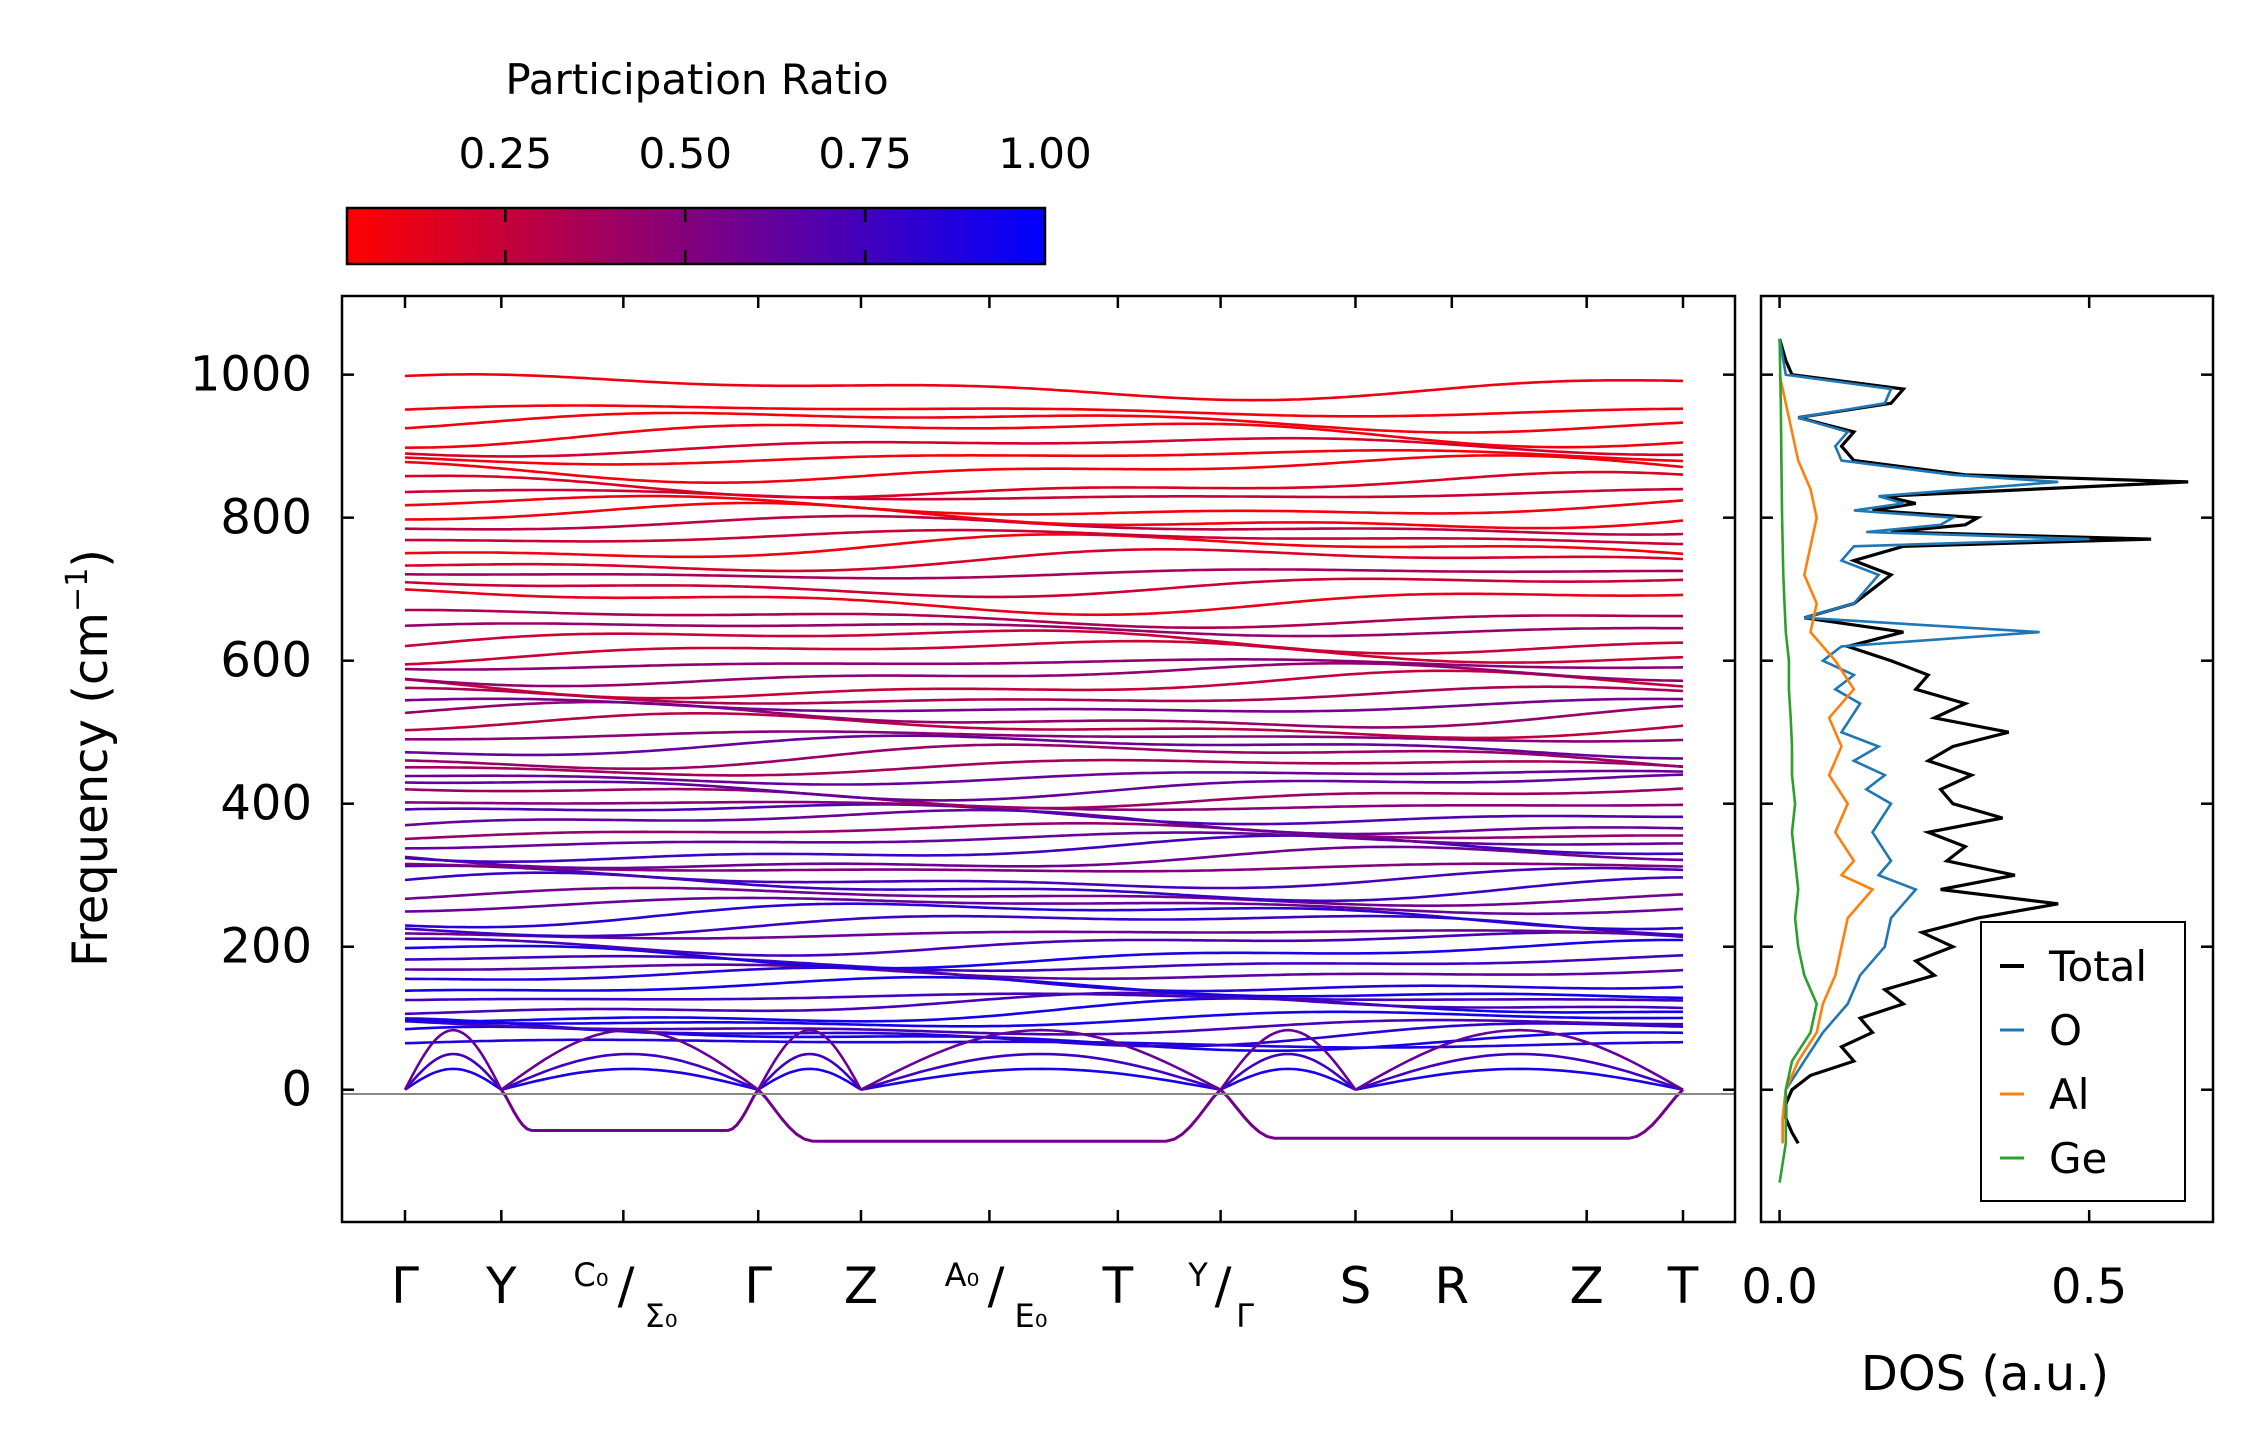 Image resolution: width=2259 pixels, height=1455 pixels. What do you see at coordinates (1983, 741) in the screenshot?
I see `dos-series-total` at bounding box center [1983, 741].